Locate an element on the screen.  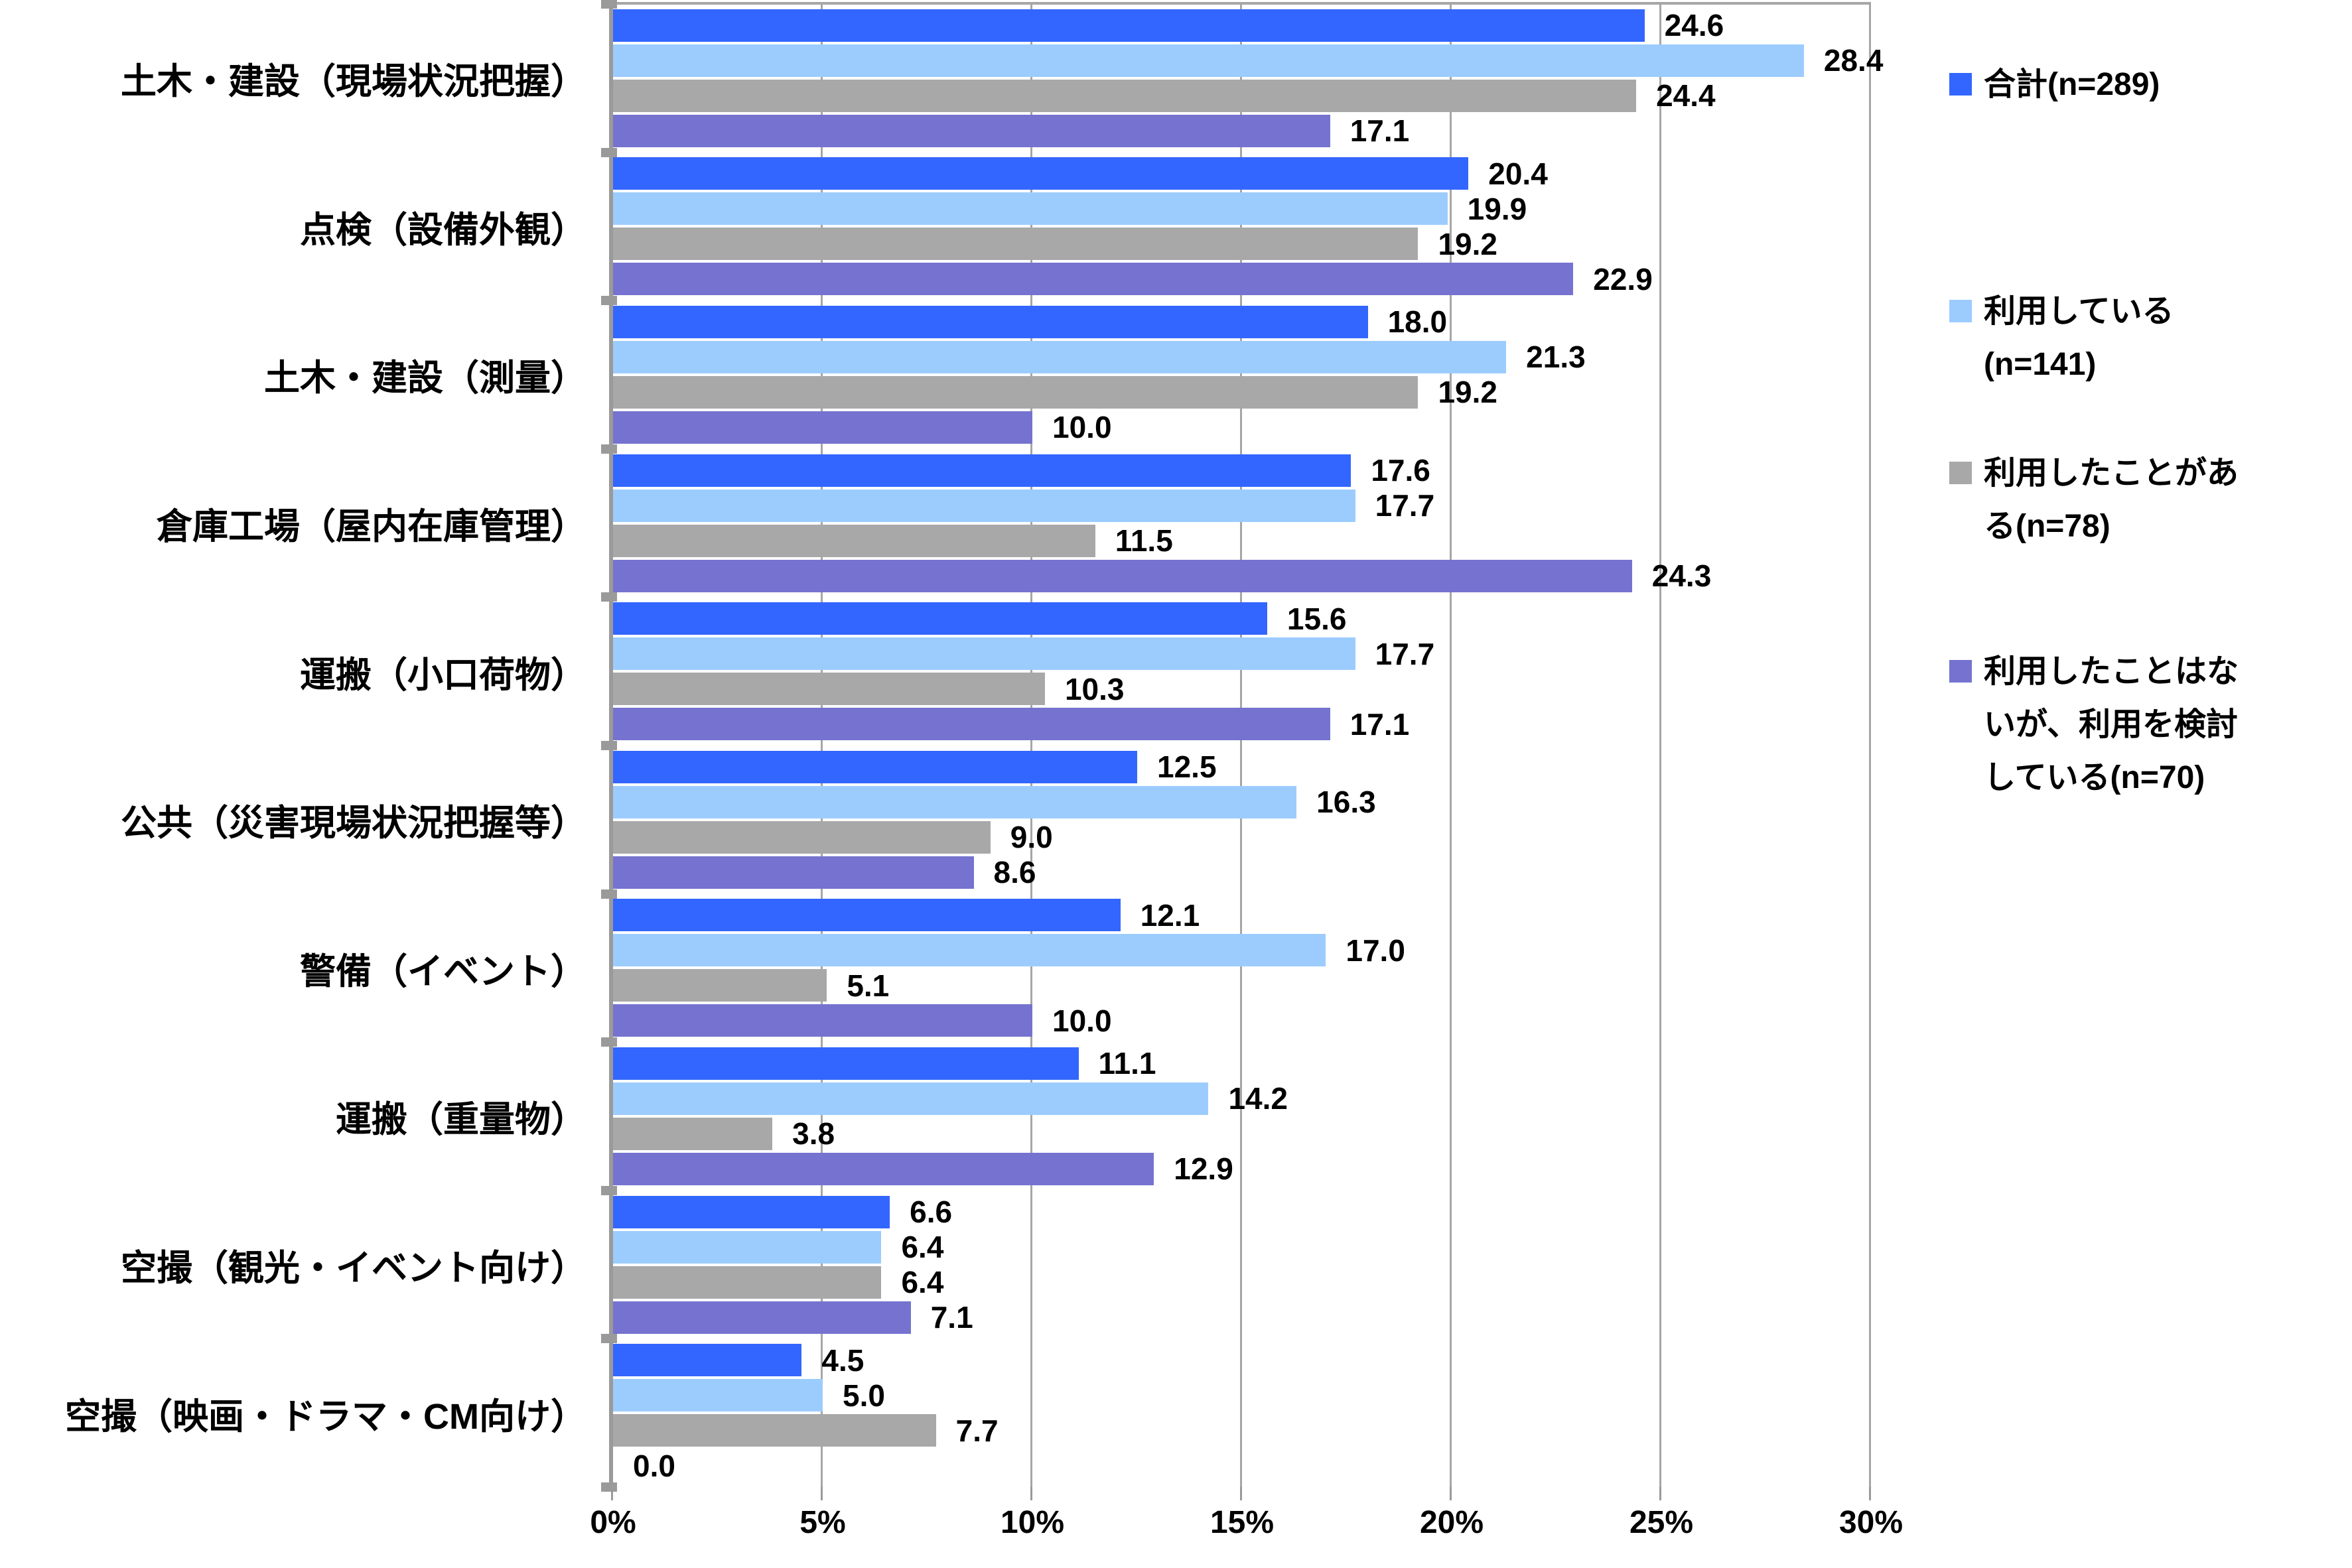
legend-item-label-line: いが、利用を検討 is located at coordinates (2111, 724).